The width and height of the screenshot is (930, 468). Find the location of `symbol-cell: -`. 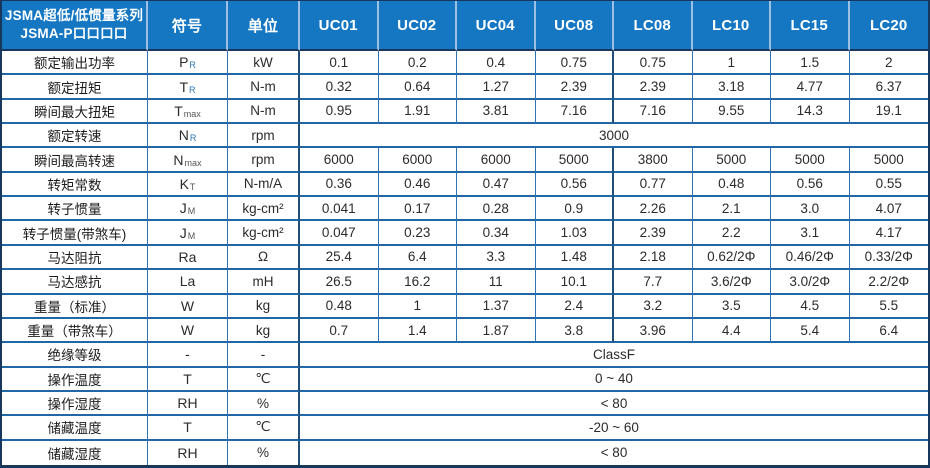

symbol-cell: - is located at coordinates (188, 355).